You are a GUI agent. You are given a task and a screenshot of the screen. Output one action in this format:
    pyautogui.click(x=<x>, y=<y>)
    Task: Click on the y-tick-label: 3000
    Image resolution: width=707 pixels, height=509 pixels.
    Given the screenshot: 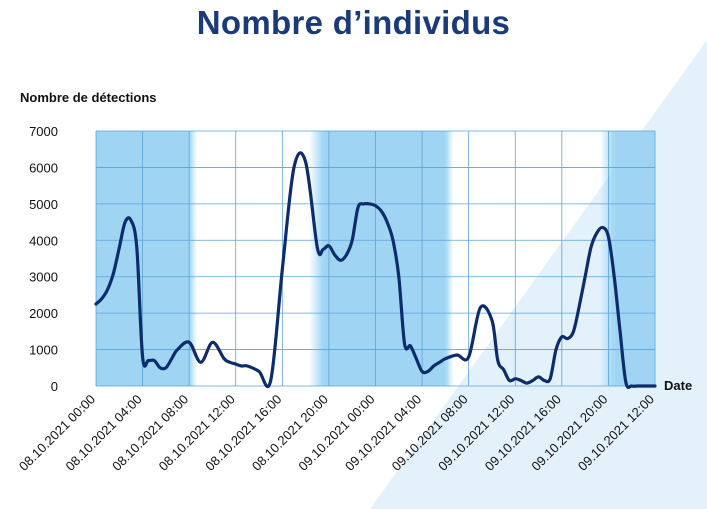 What is the action you would take?
    pyautogui.click(x=43, y=277)
    